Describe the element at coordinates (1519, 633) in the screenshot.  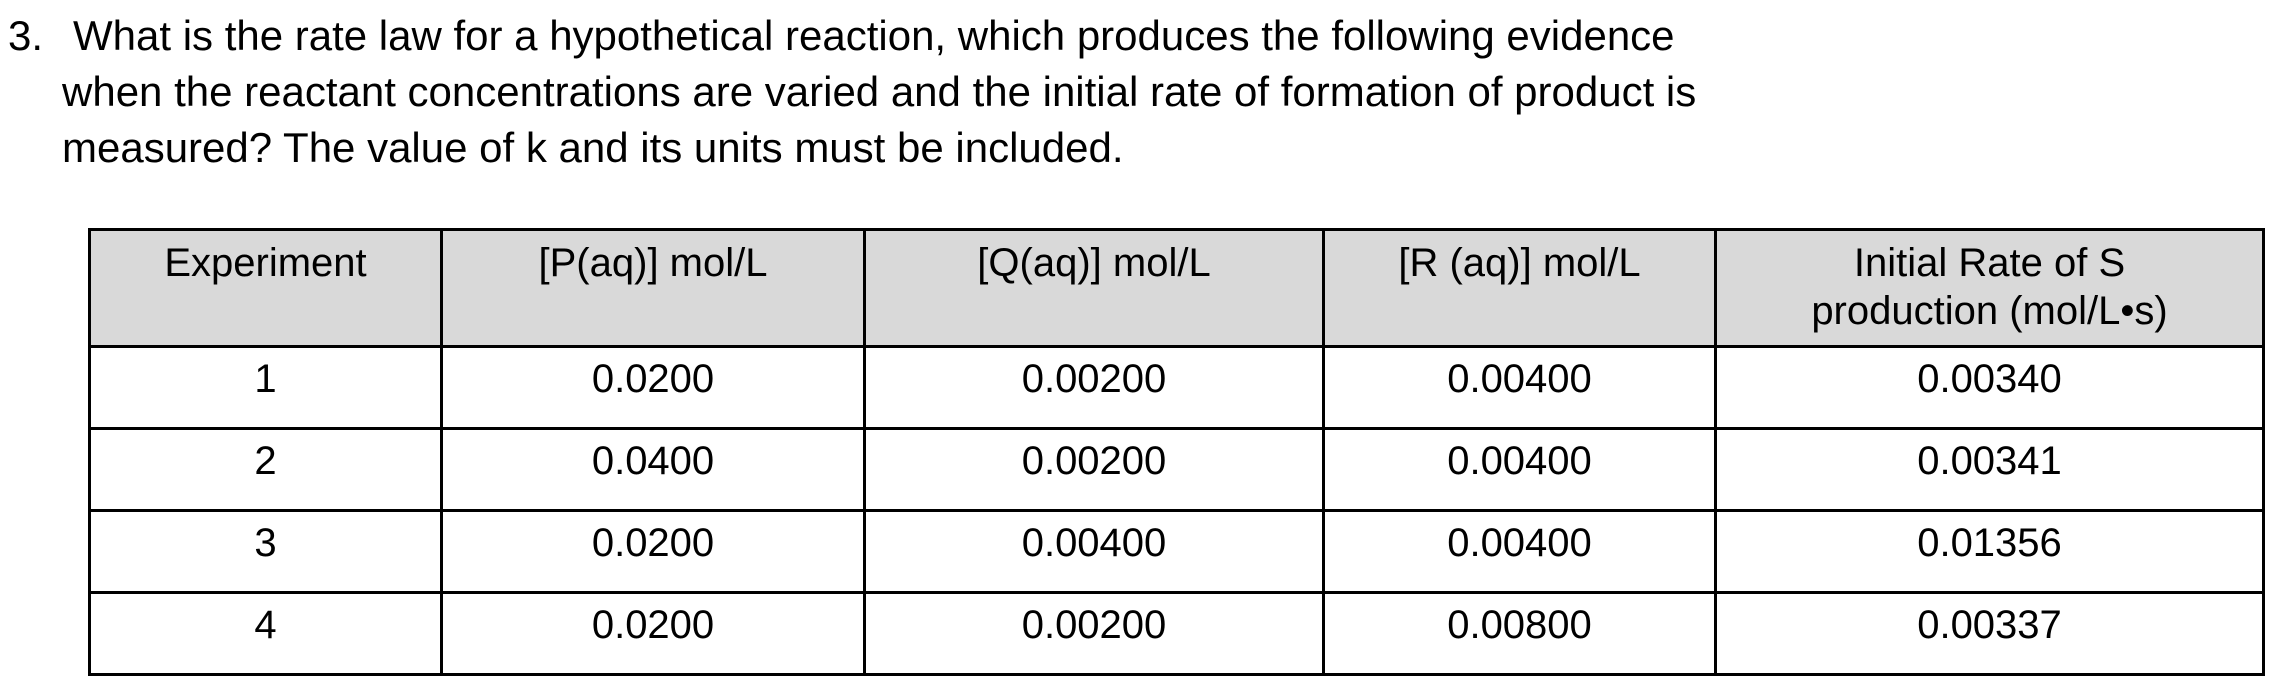
I see `cell-r-concentration: 0.00800` at that location.